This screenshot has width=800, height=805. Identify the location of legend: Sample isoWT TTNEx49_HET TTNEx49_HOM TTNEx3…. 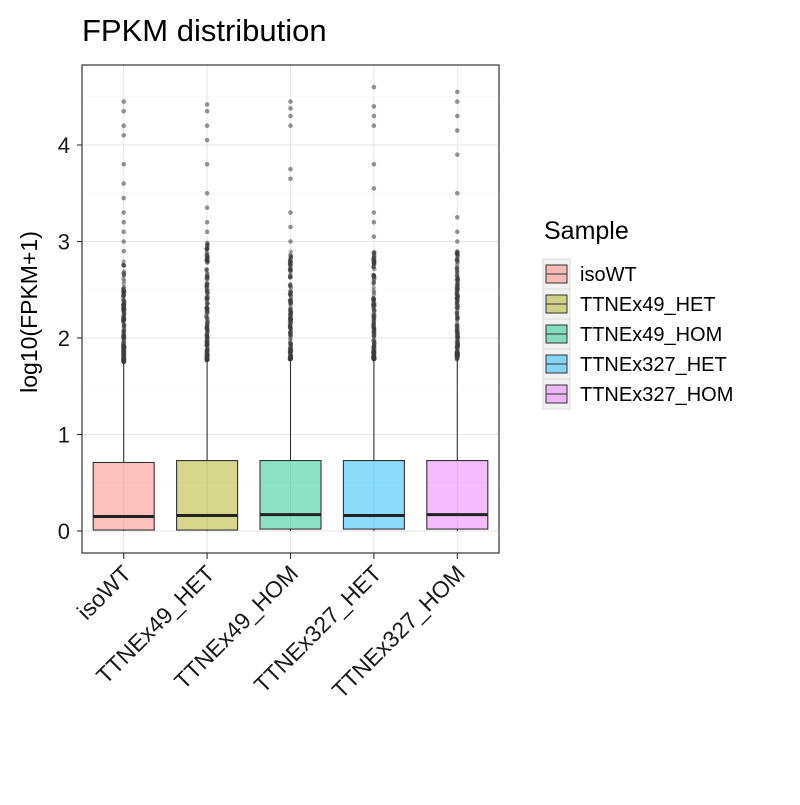
(637, 313).